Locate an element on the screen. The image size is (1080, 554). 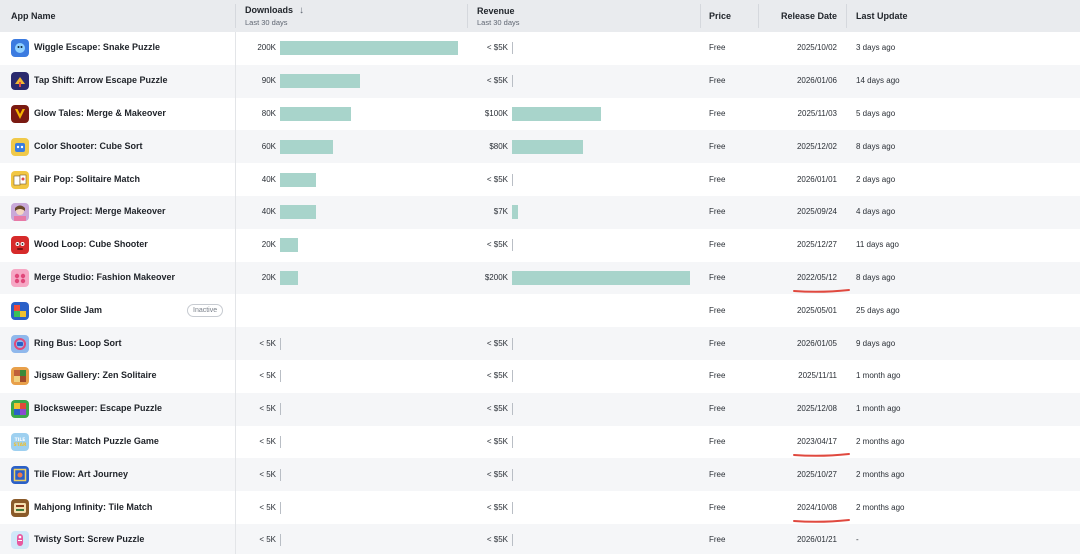
release-date: 2026/01/21 is located at coordinates (816, 540).